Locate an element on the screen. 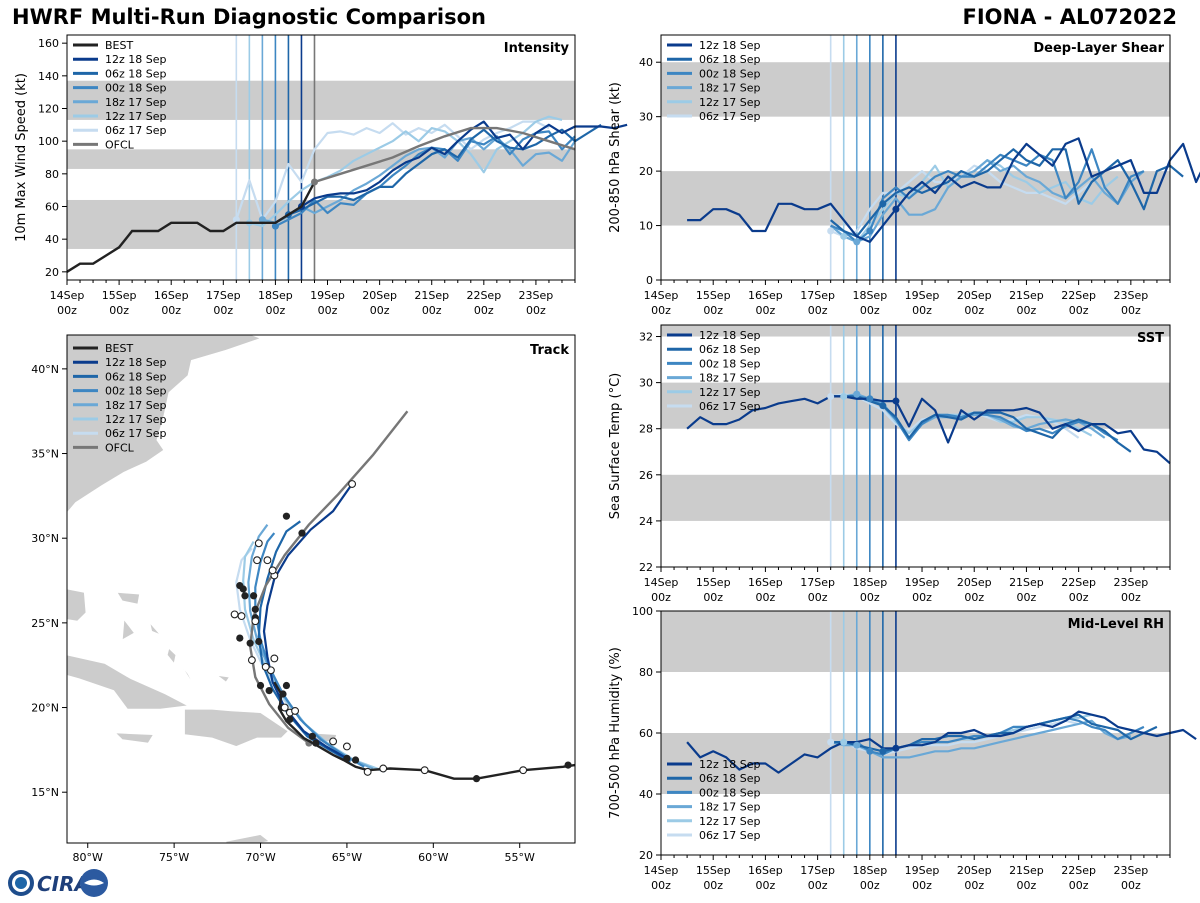  y-tick-label: 35°N is located at coordinates (45, 454).